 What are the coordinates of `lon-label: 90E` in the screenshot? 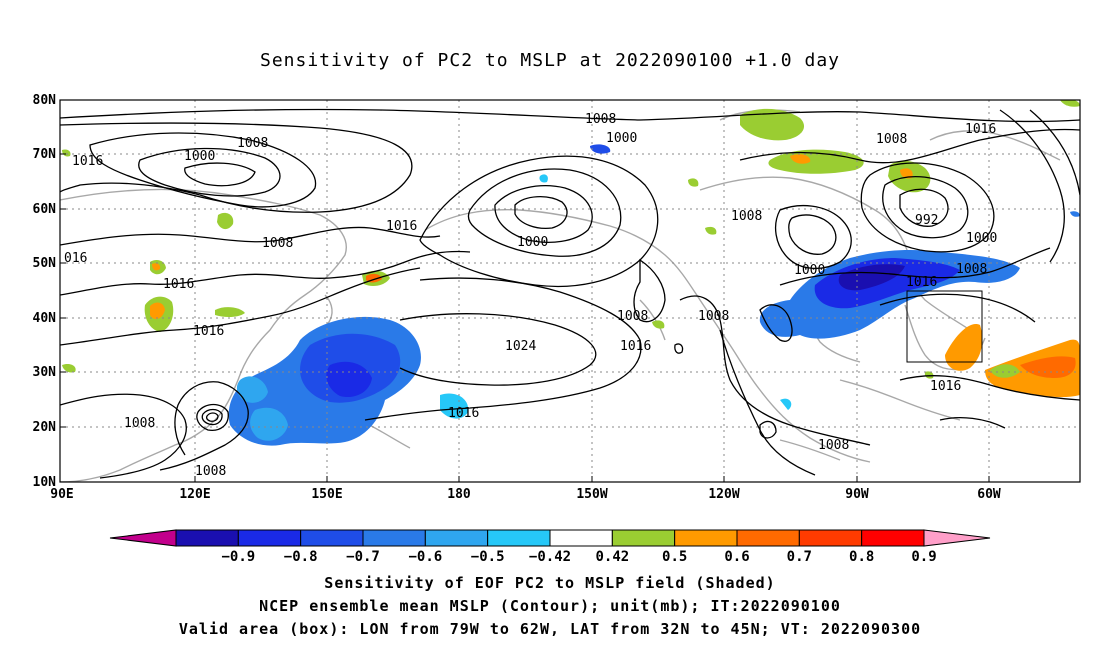 It's located at (61, 494).